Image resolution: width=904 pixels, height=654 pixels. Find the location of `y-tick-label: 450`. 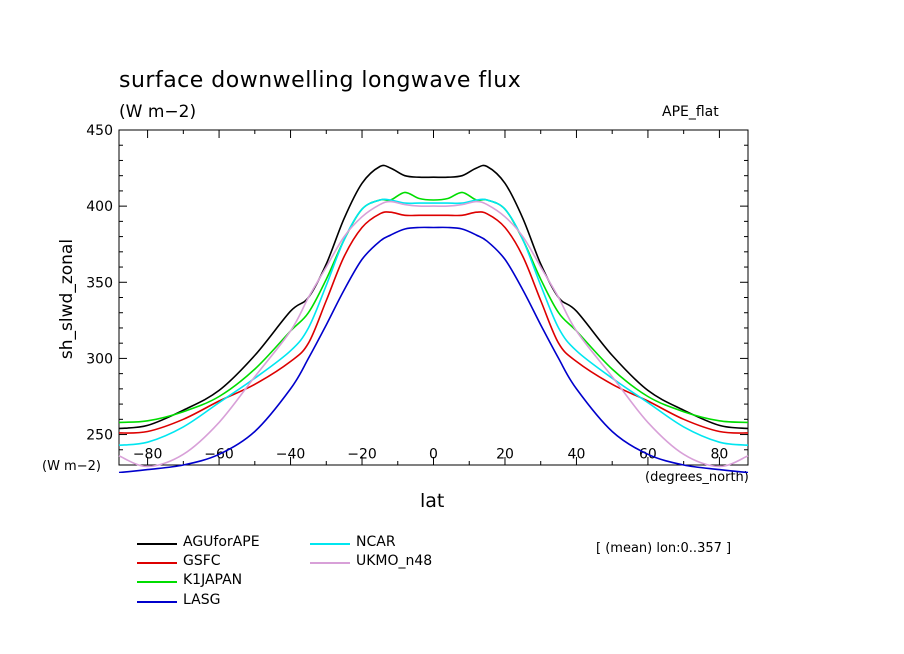

y-tick-label: 450 is located at coordinates (99, 131).